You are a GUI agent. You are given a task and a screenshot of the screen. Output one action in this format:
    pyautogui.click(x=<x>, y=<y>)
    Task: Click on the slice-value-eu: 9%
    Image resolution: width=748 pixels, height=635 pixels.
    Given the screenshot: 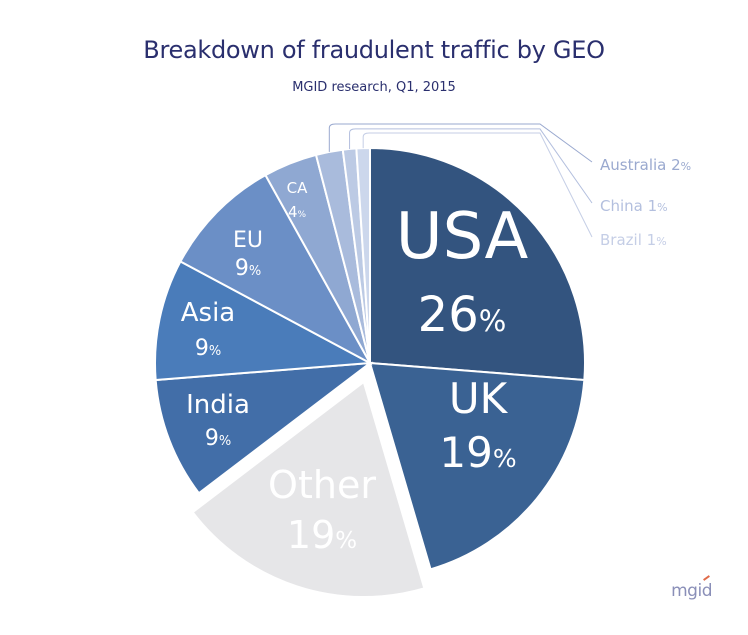 What is the action you would take?
    pyautogui.click(x=248, y=268)
    